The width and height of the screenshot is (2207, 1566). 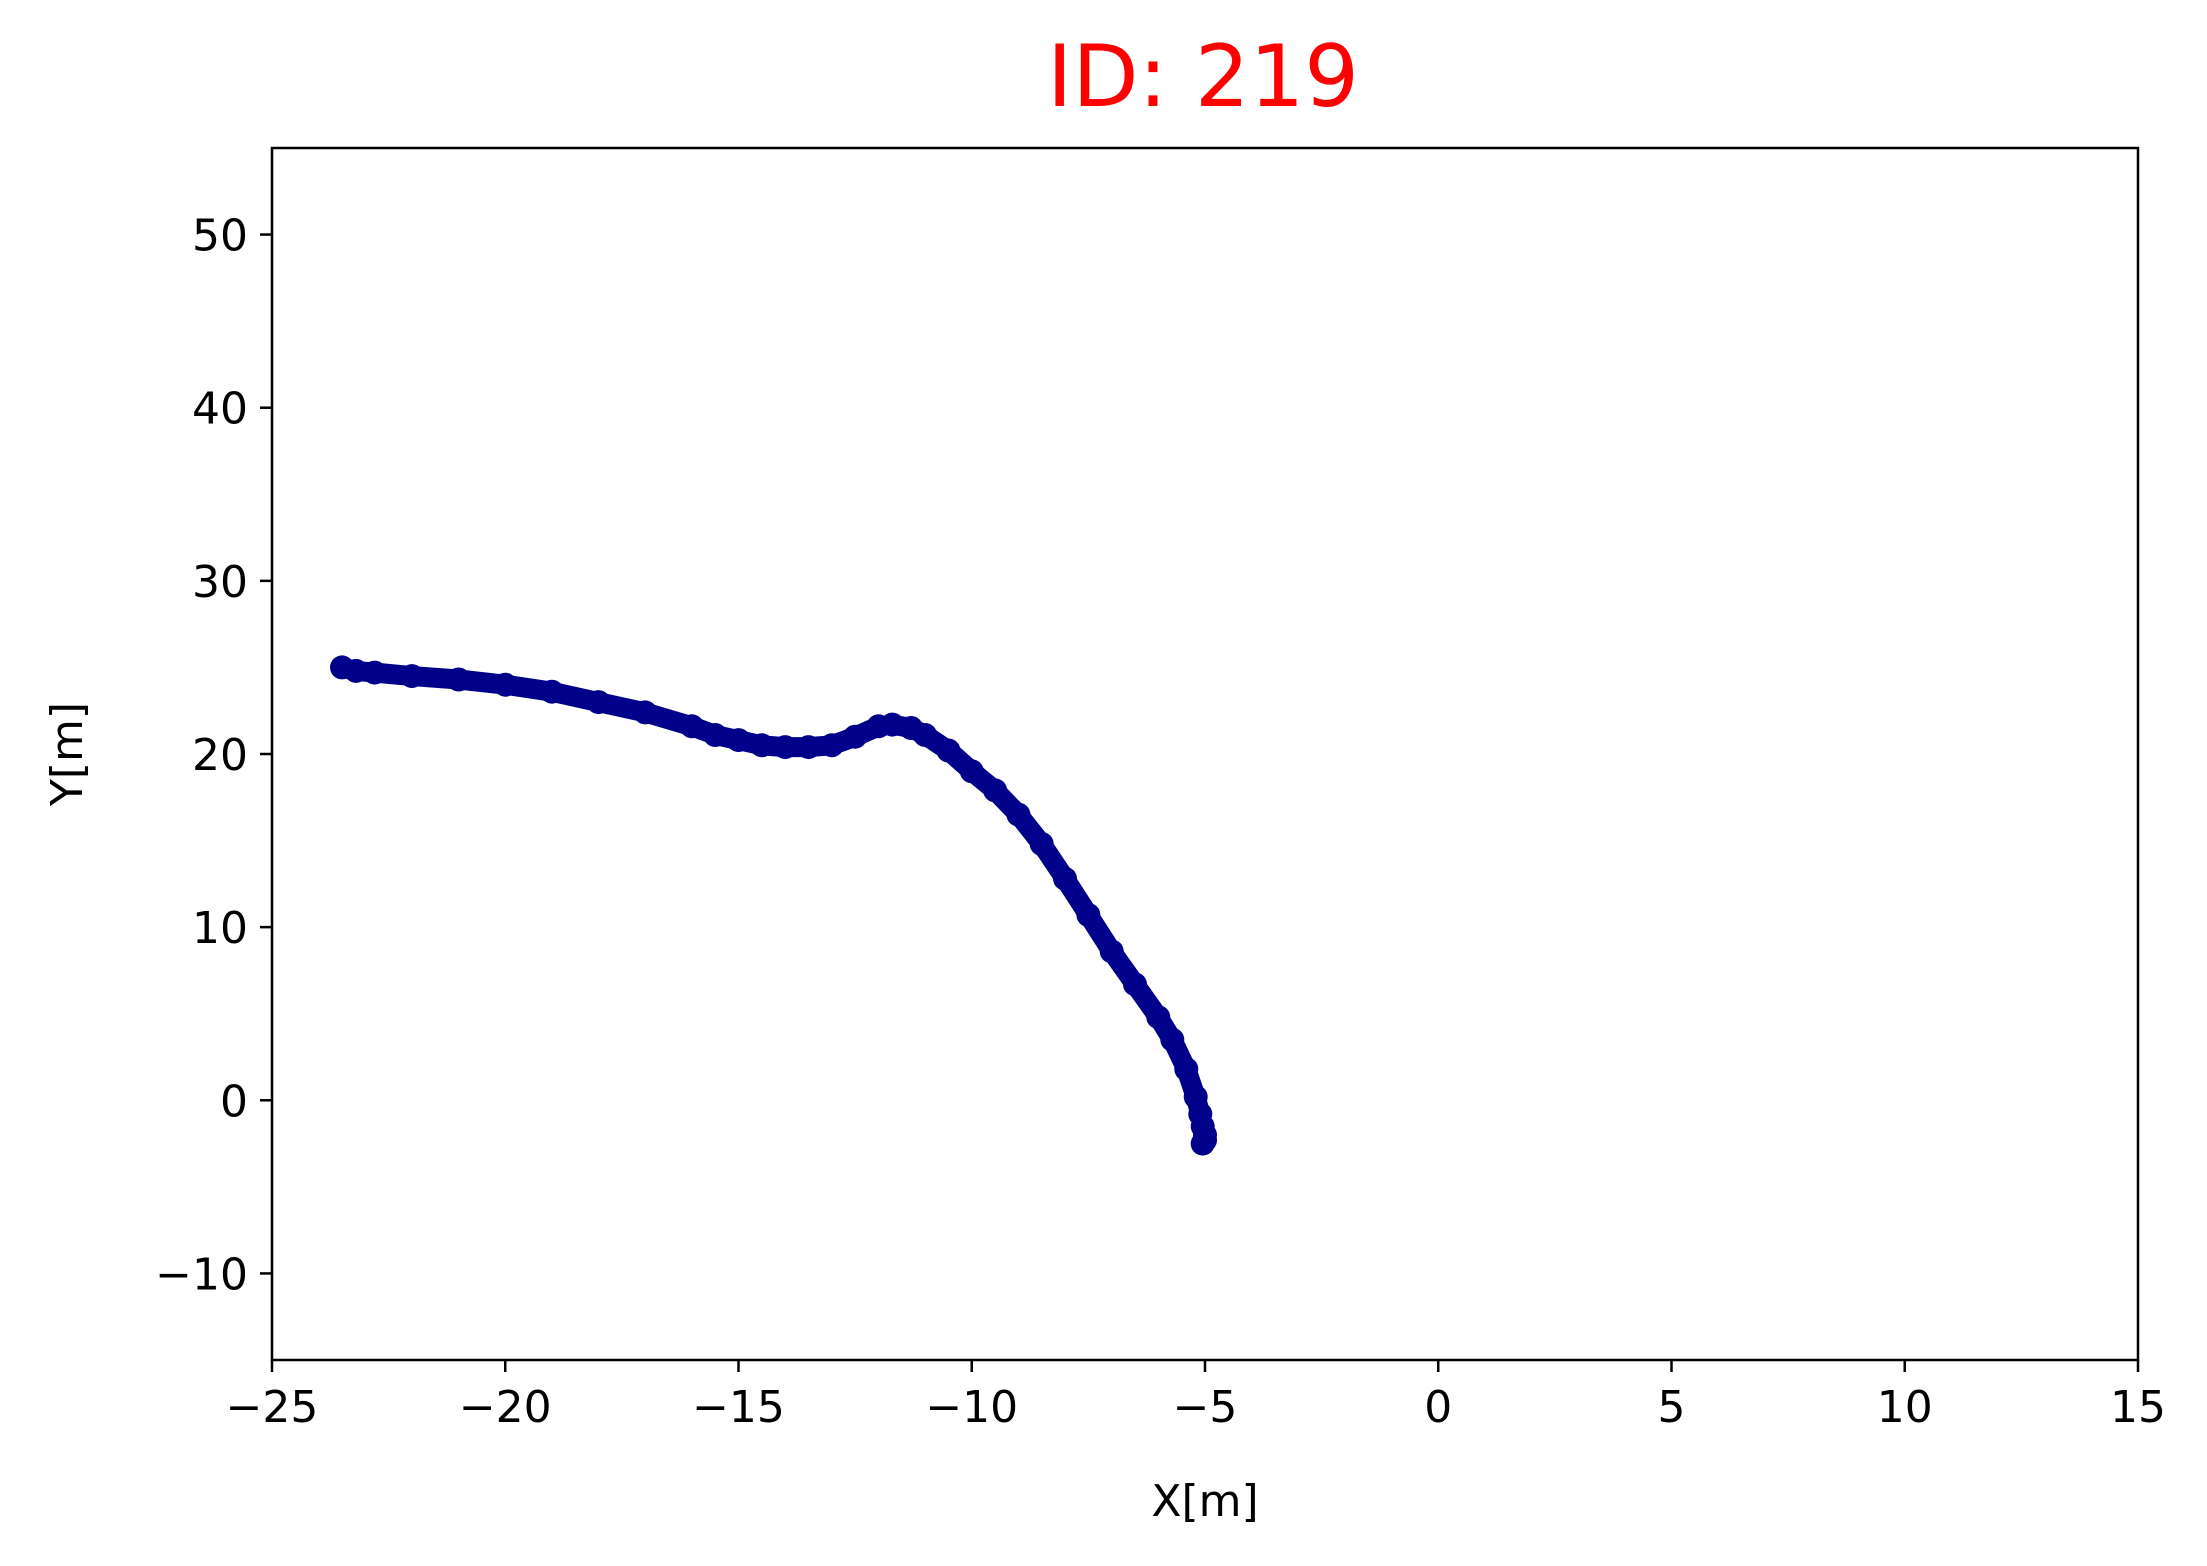 I want to click on x-tick-label: −25, so click(x=272, y=1407).